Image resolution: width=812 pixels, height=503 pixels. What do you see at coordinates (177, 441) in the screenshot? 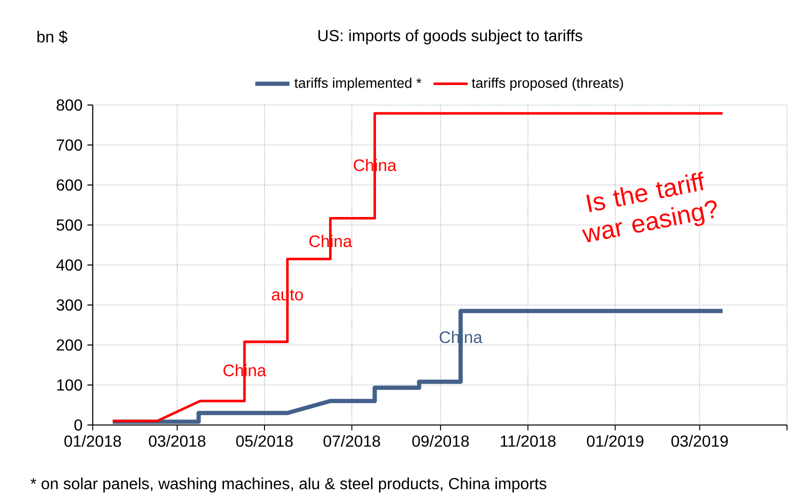
I see `x-tick-label: 03/2018` at bounding box center [177, 441].